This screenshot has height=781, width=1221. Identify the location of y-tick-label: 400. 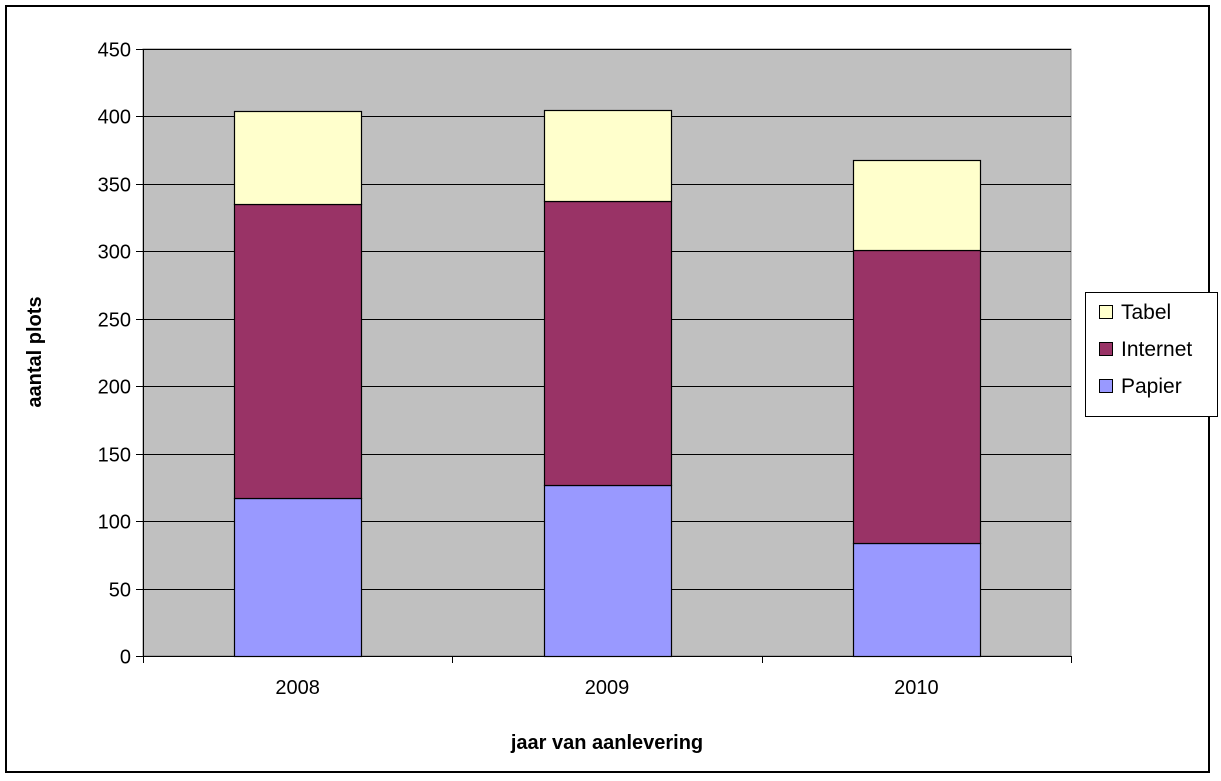
(114, 118).